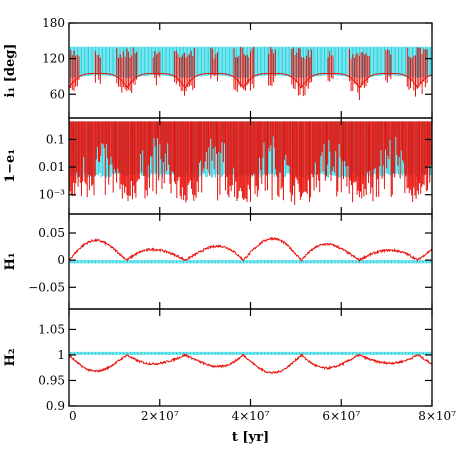 This screenshot has height=458, width=458. I want to click on x-tick-label: 2×10⁷, so click(160, 416).